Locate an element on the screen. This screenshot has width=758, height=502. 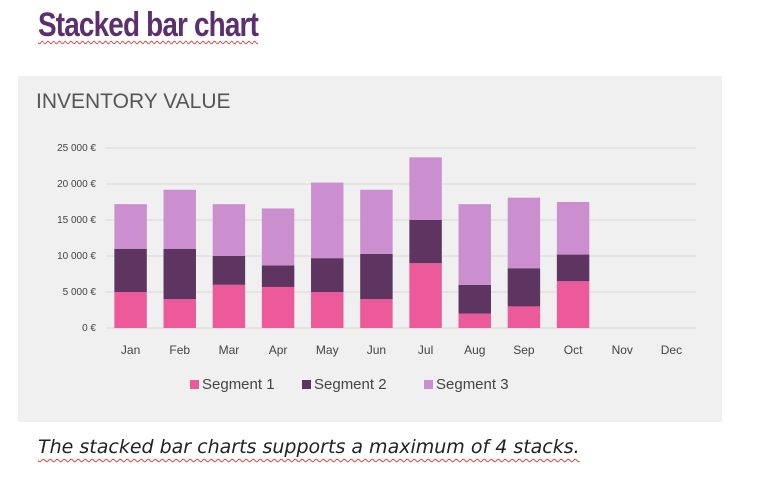
y-tick-label: 10 000 € is located at coordinates (76, 256).